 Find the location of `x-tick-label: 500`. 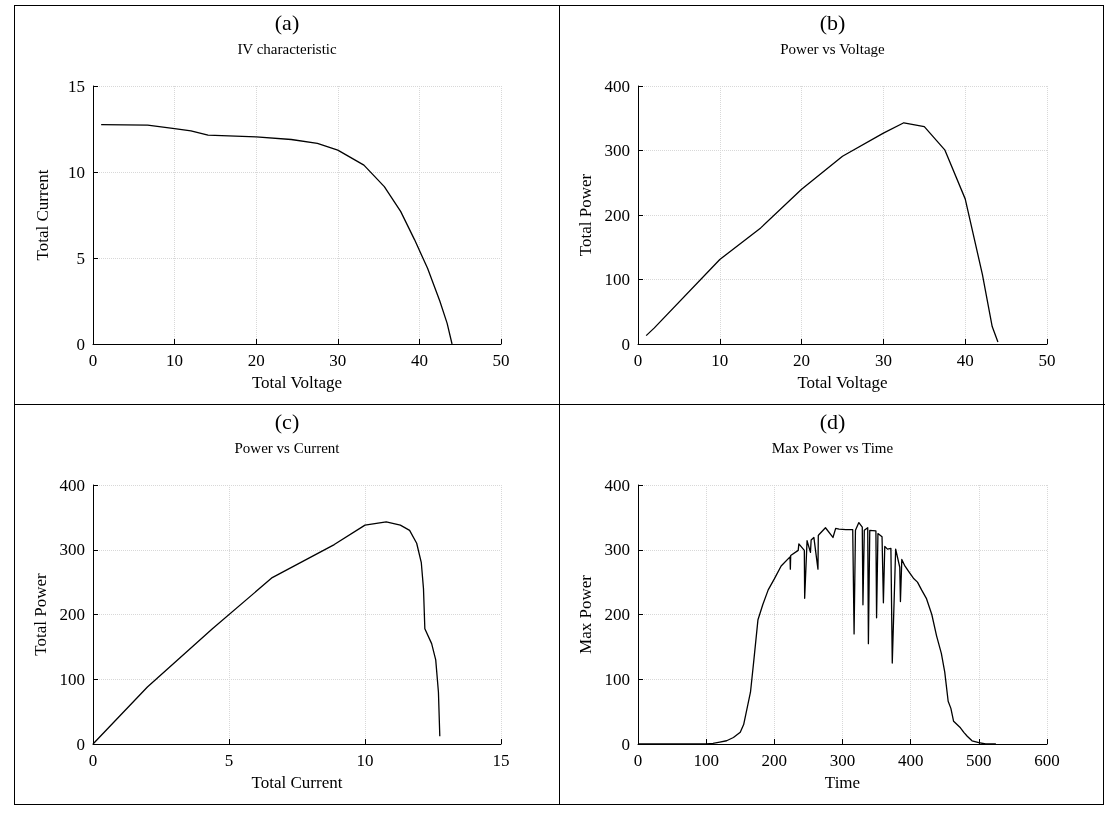

x-tick-label: 500 is located at coordinates (979, 760).